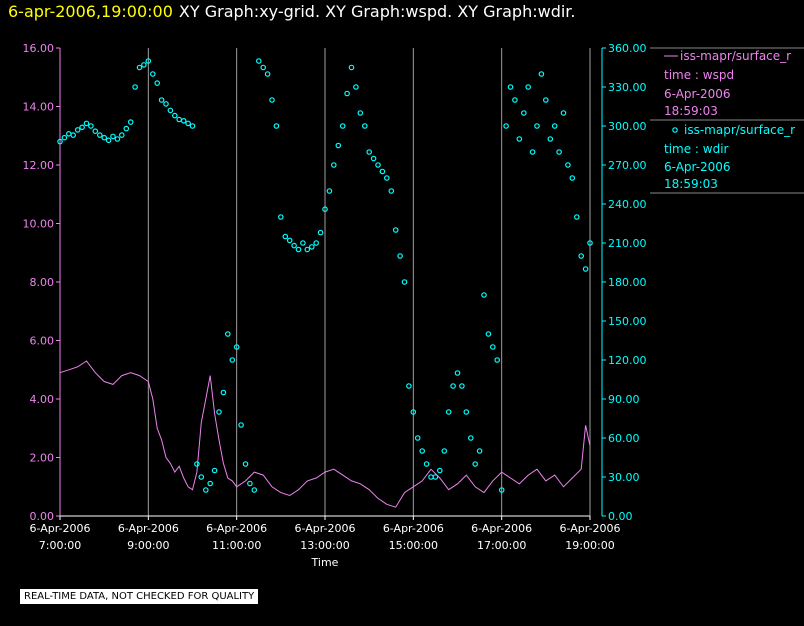 The height and width of the screenshot is (626, 804). What do you see at coordinates (324, 545) in the screenshot?
I see `x-tick-label-time: 13:00:00` at bounding box center [324, 545].